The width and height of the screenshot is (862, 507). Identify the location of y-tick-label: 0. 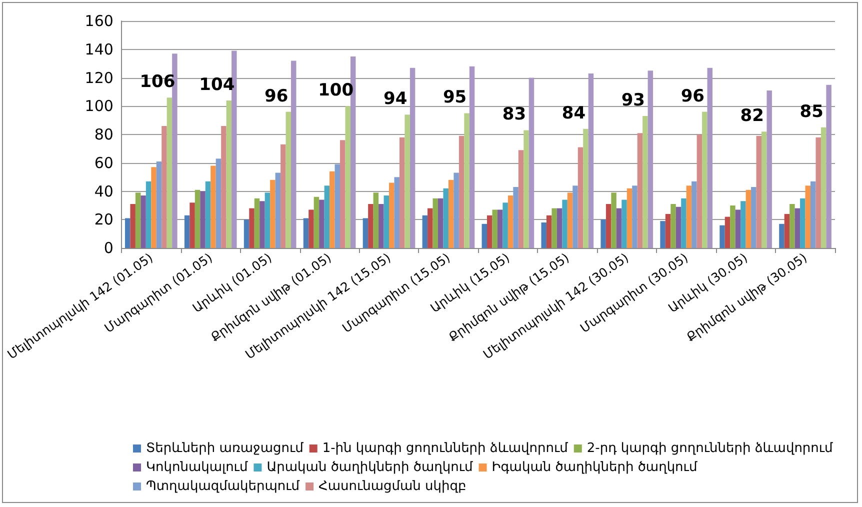
(109, 248).